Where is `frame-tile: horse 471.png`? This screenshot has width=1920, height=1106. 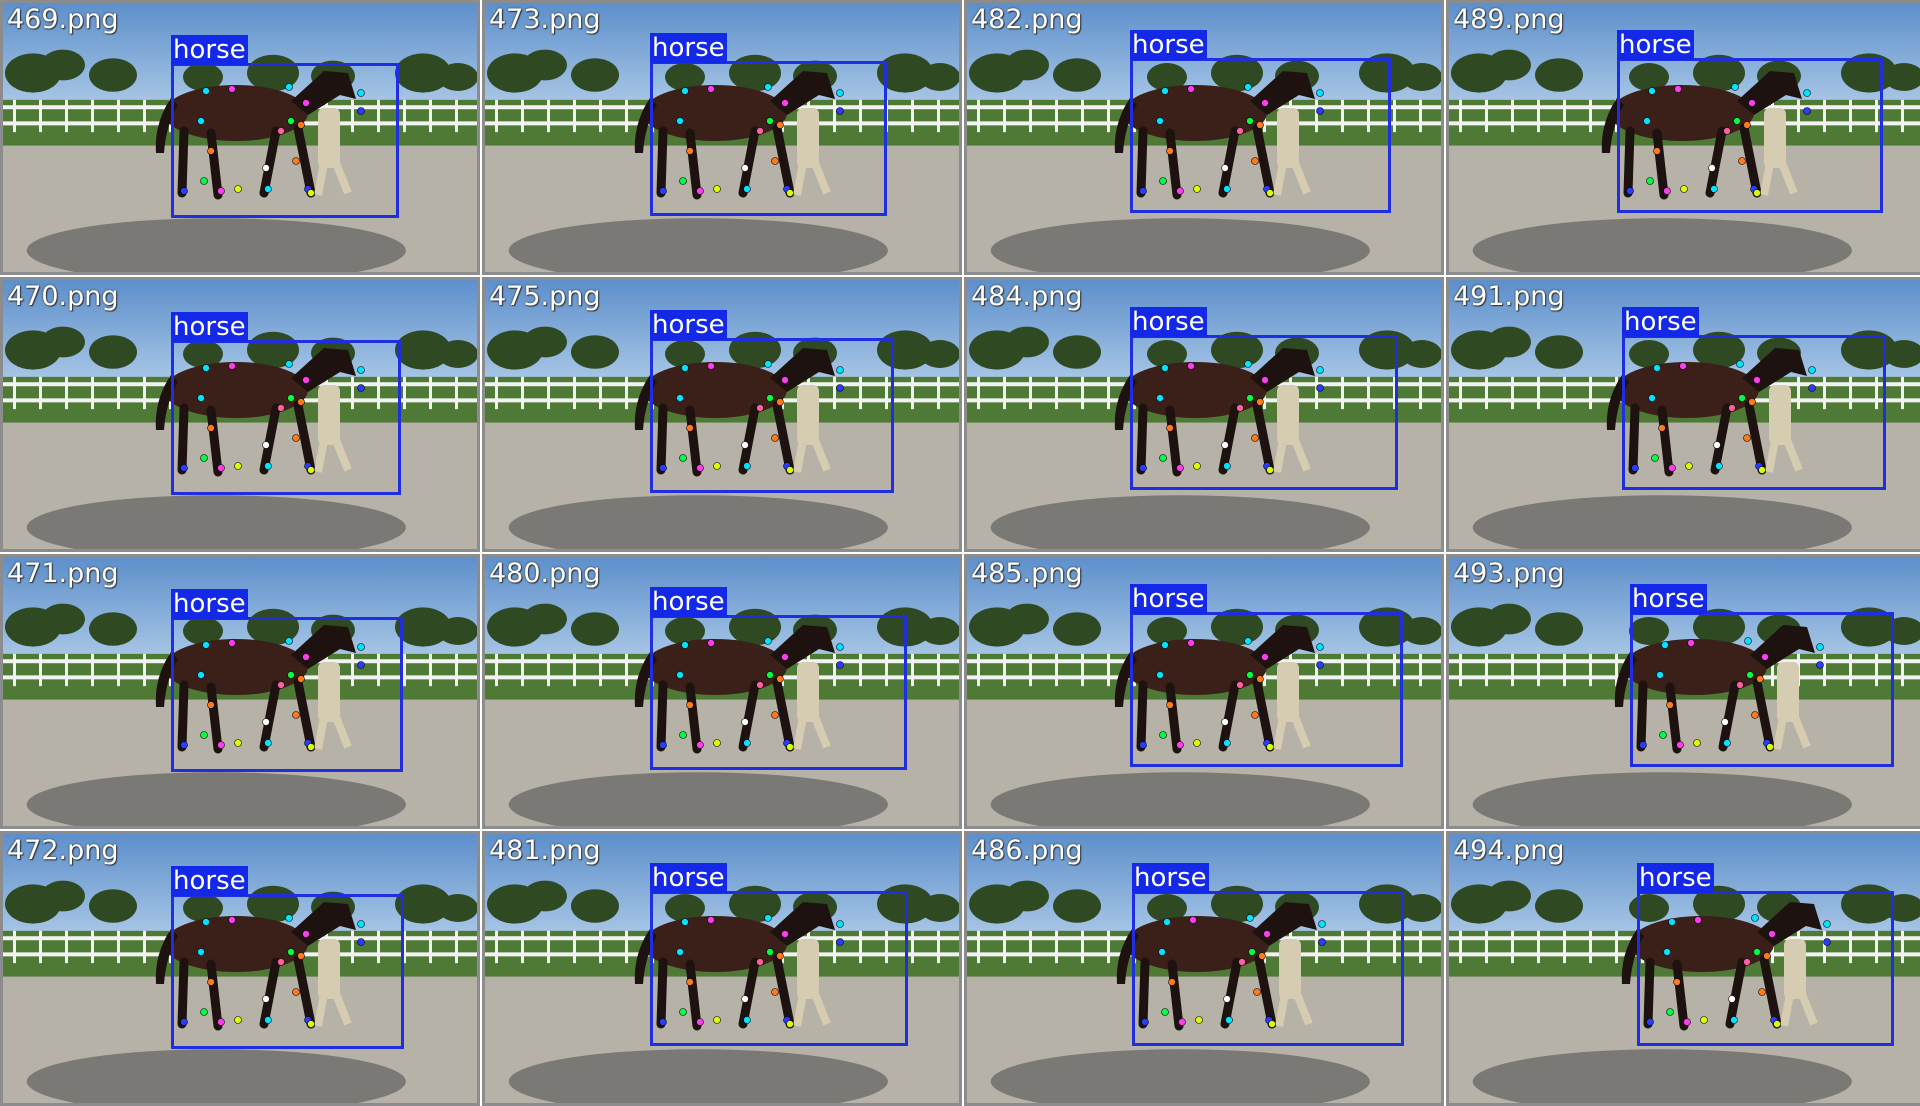 frame-tile: horse 471.png is located at coordinates (240, 691).